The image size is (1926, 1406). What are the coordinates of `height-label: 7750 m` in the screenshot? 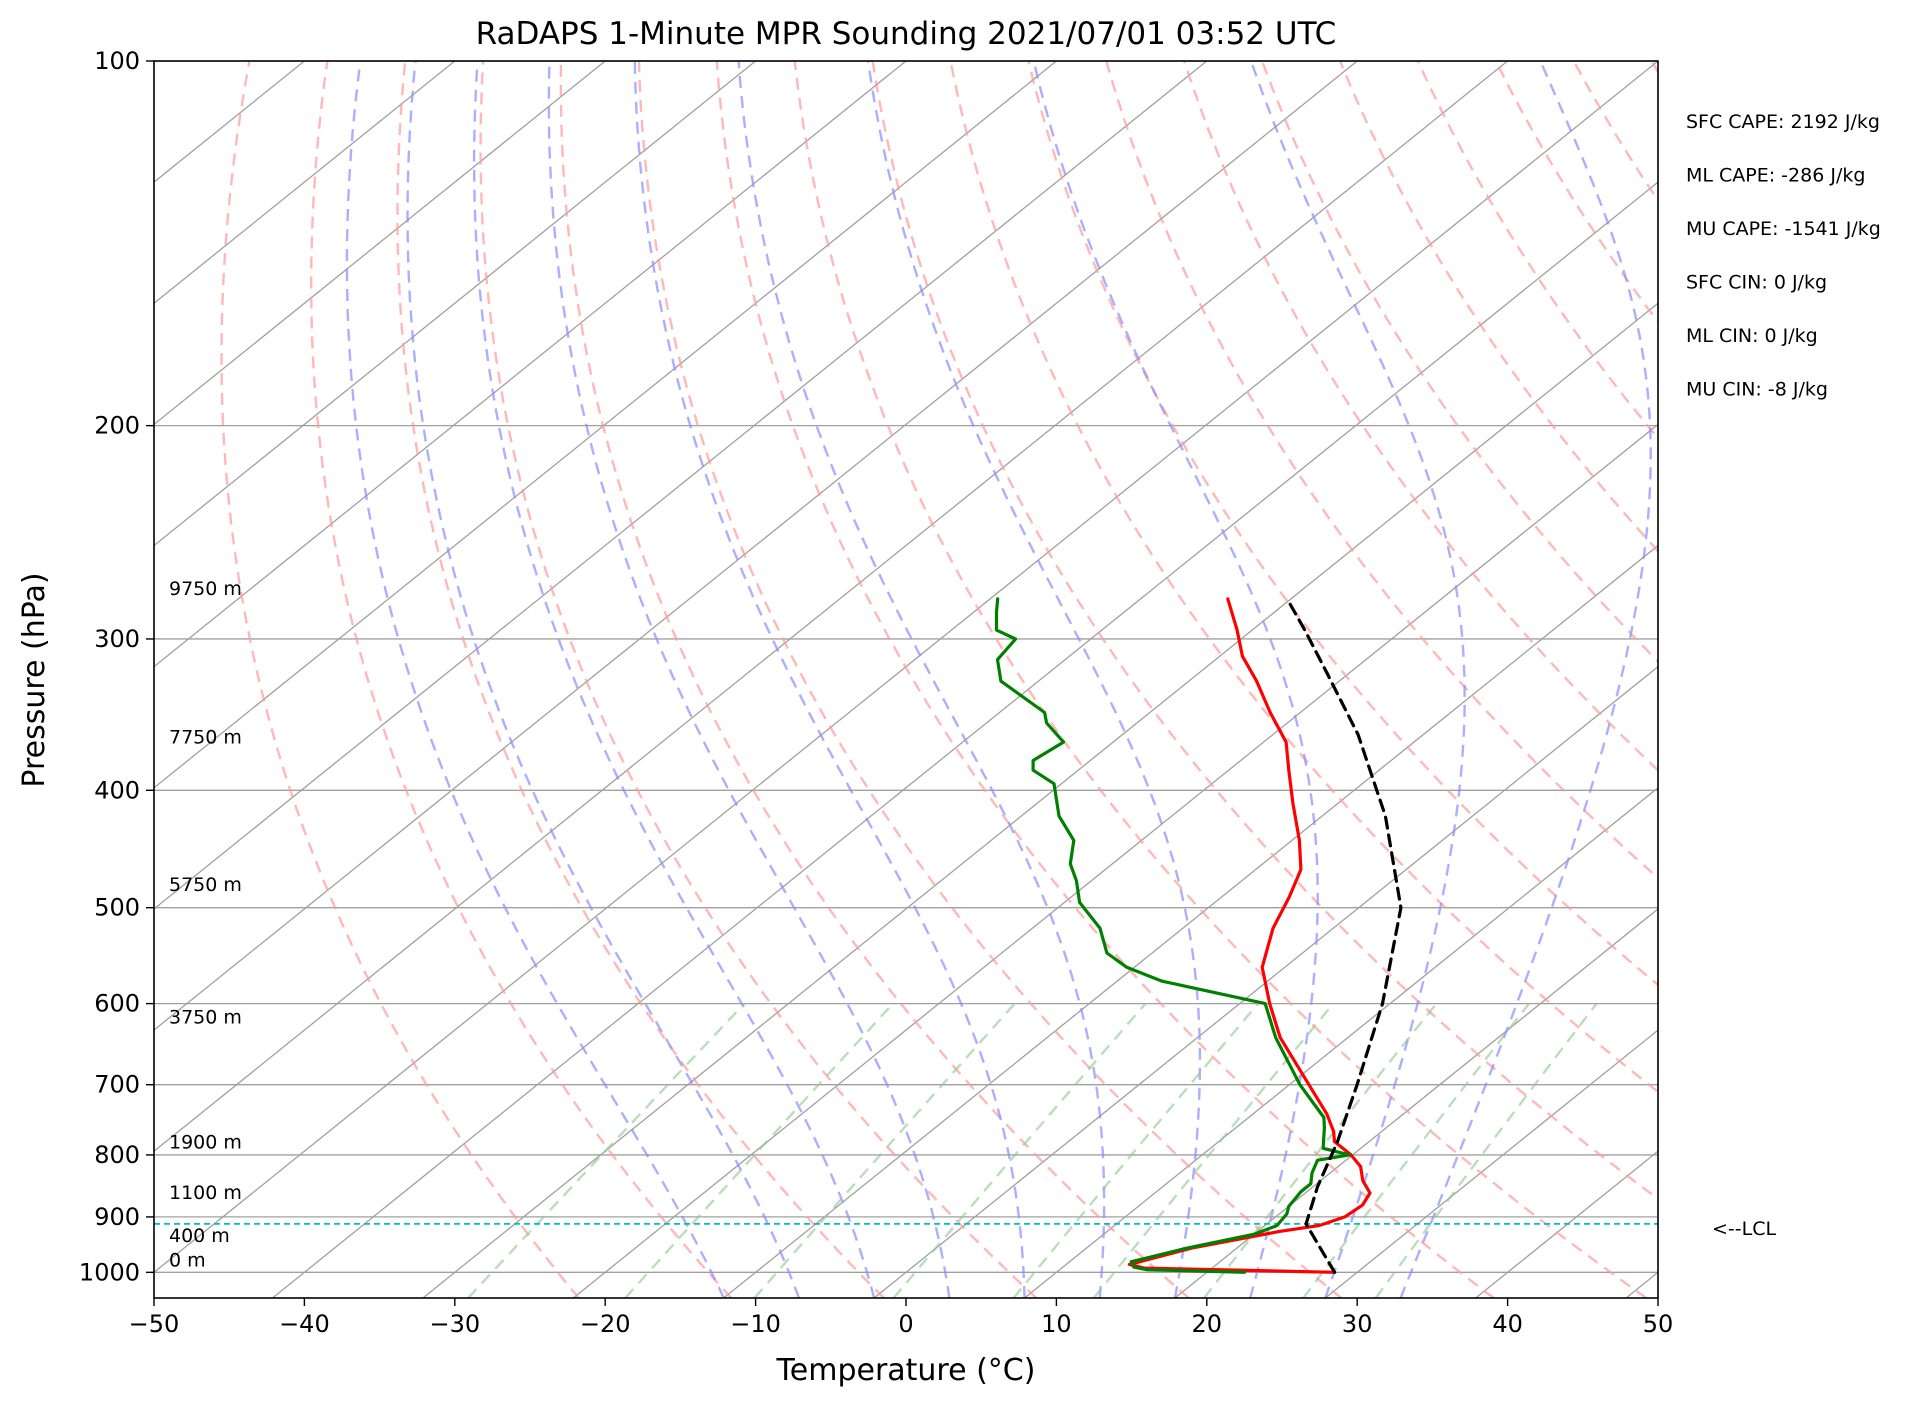 It's located at (205, 737).